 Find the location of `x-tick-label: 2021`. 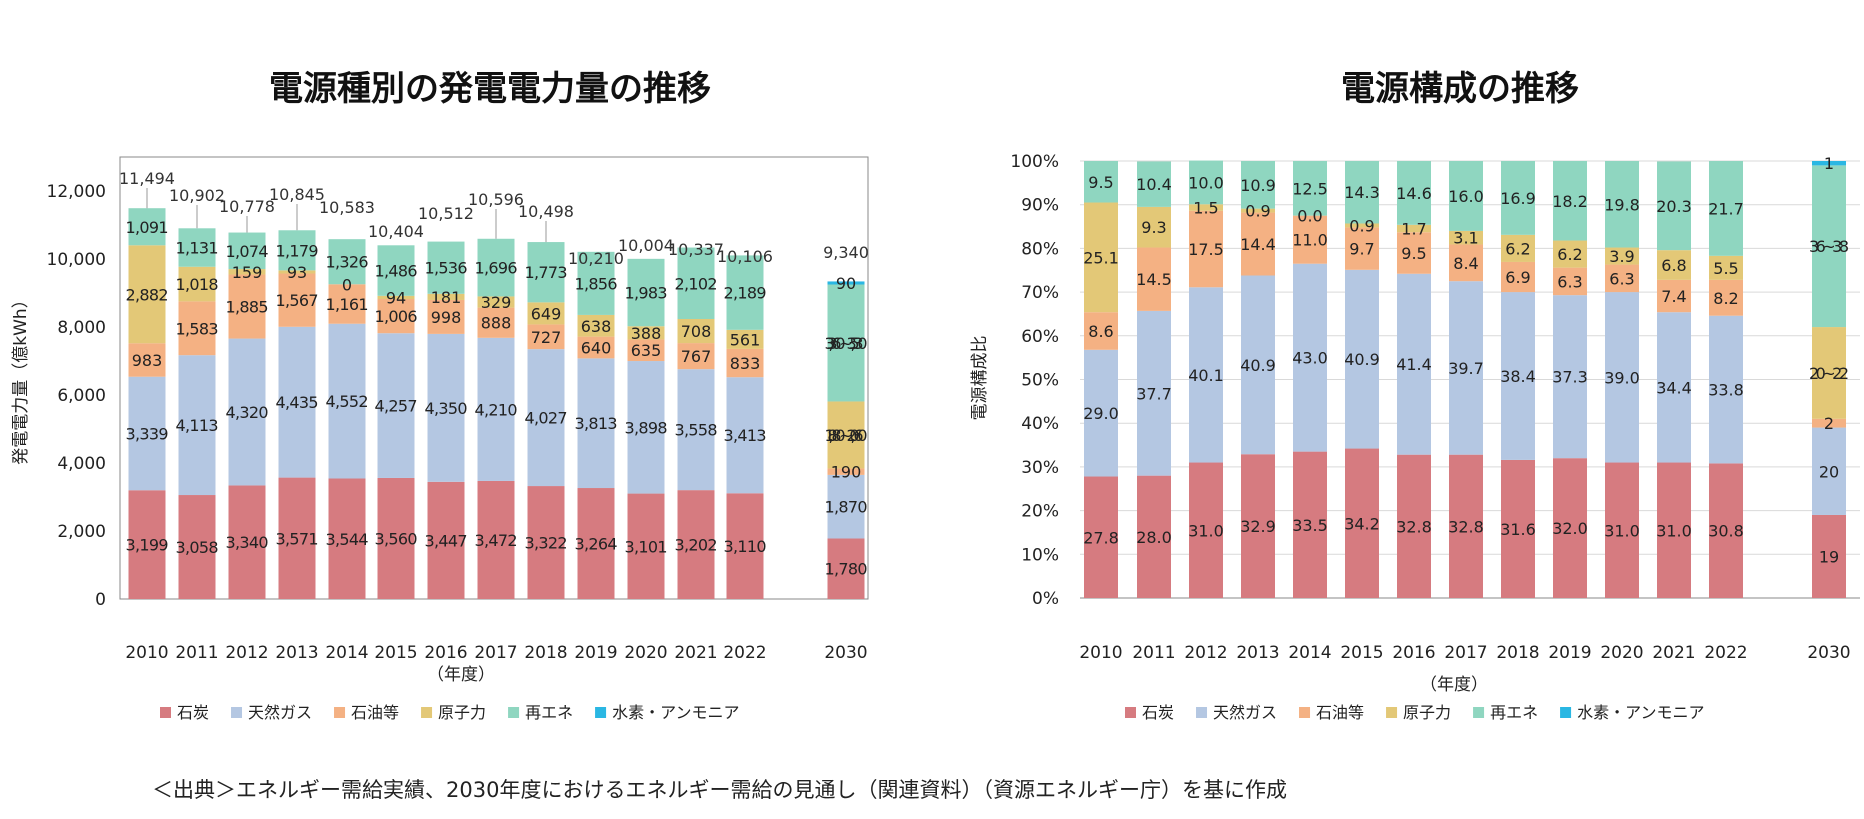

x-tick-label: 2021 is located at coordinates (695, 653).